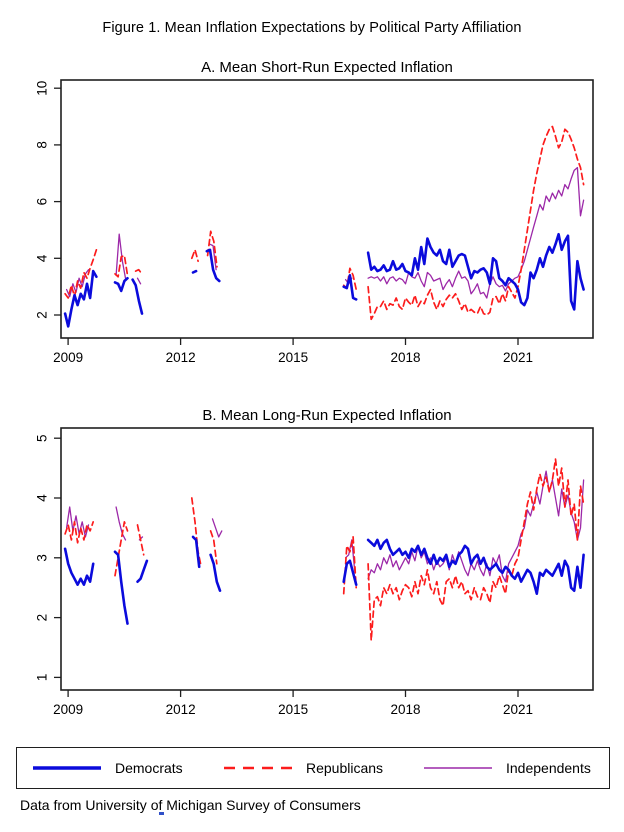  Describe the element at coordinates (327, 415) in the screenshot. I see `panel-b-title: B. Mean Long-Run Expected Inflation` at that location.